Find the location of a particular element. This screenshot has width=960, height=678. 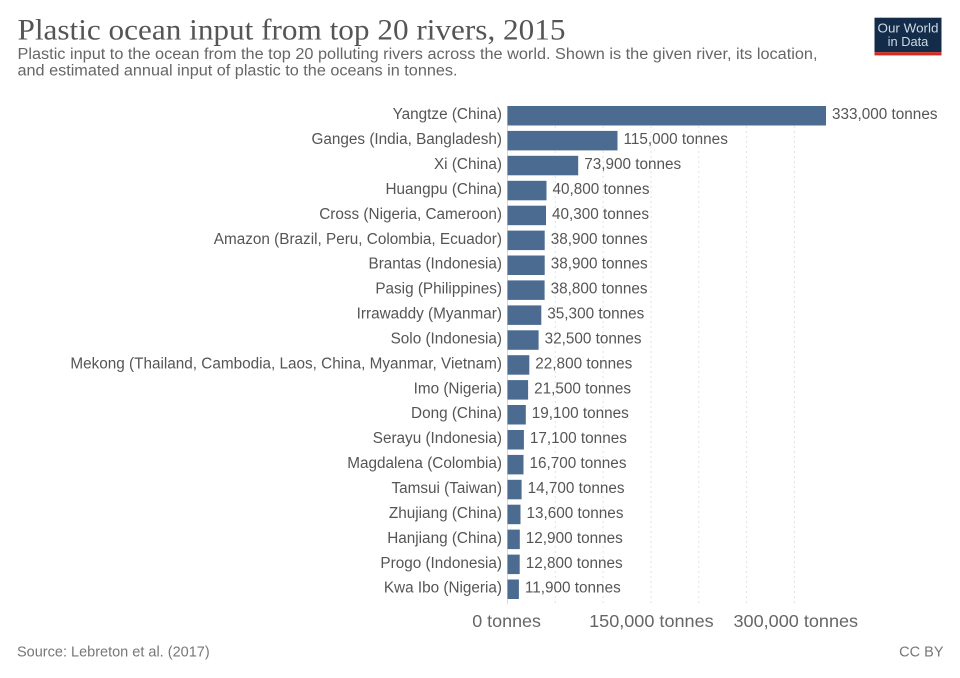

svg-text: 38,800 tonnes is located at coordinates (599, 289).